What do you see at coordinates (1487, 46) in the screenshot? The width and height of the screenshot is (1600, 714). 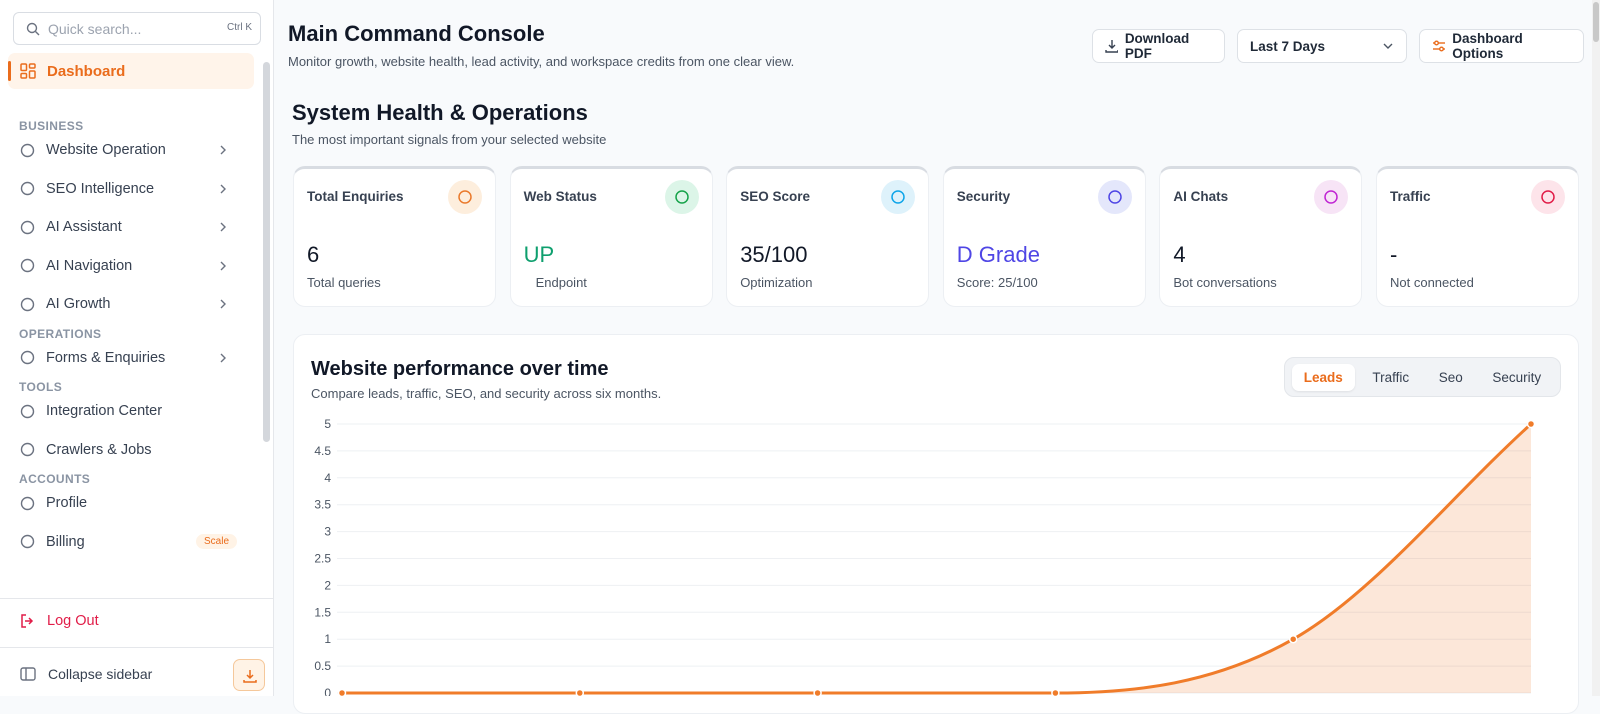 I see `button-label: Dashboard Options` at bounding box center [1487, 46].